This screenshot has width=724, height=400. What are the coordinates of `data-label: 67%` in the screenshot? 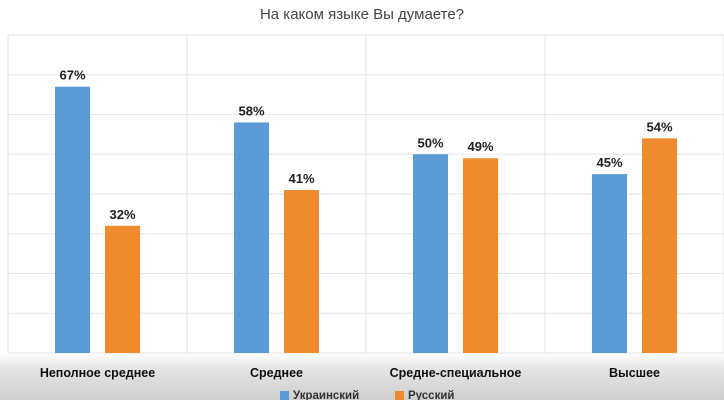 It's located at (72, 75).